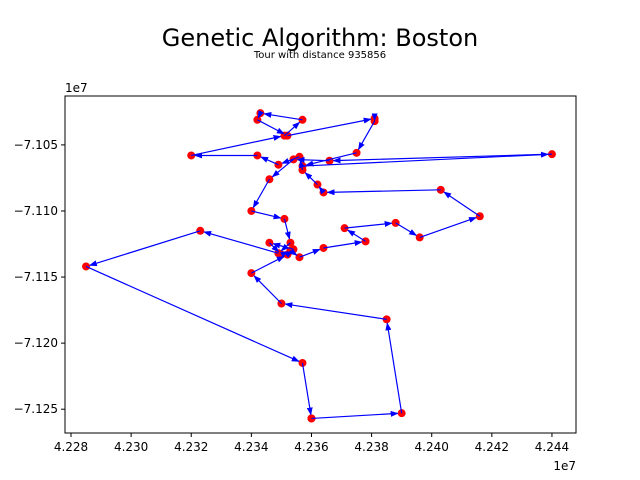  I want to click on y-tick-label: −7.120, so click(36, 343).